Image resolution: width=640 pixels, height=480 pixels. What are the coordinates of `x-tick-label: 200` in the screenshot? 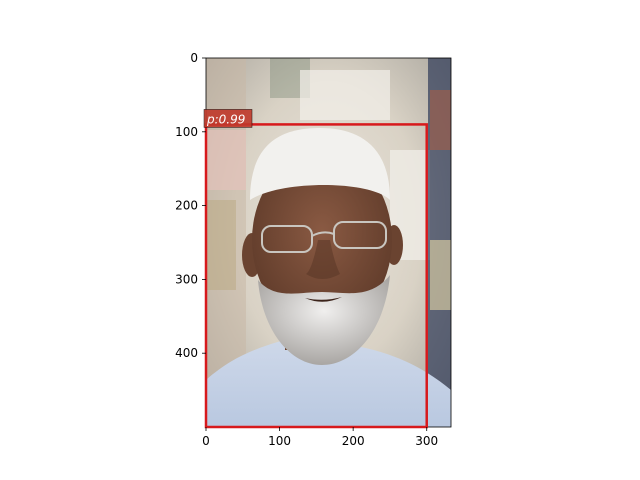 It's located at (353, 441).